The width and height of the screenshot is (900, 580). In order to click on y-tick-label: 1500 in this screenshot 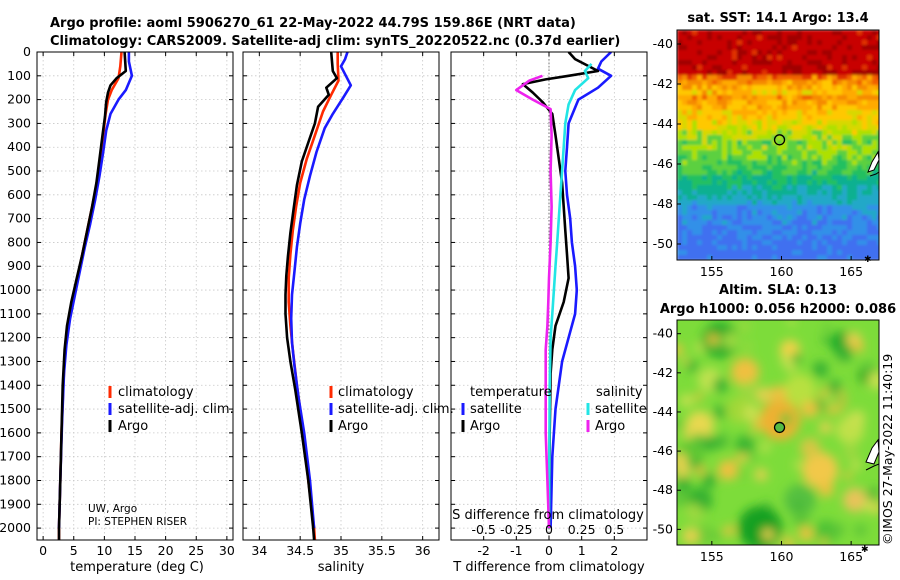, I will do `click(15, 408)`.